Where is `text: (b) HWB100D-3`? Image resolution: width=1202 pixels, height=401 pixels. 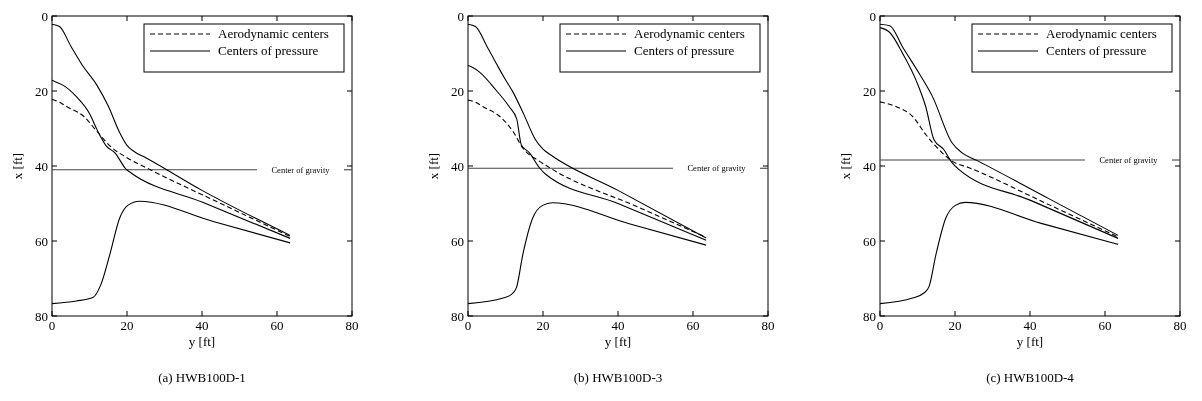 text: (b) HWB100D-3 is located at coordinates (618, 377).